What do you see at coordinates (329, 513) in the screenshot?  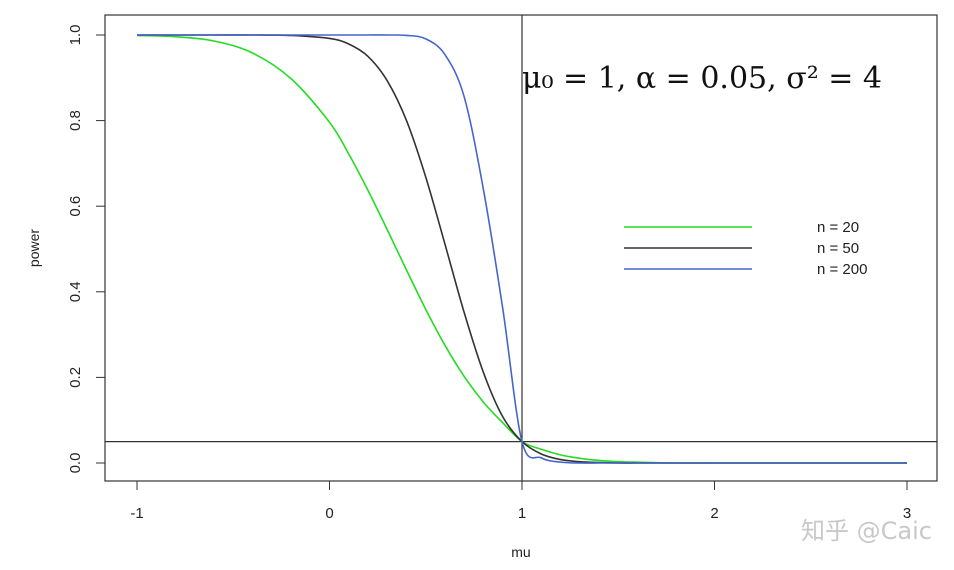 I see `x-tick-label: 0` at bounding box center [329, 513].